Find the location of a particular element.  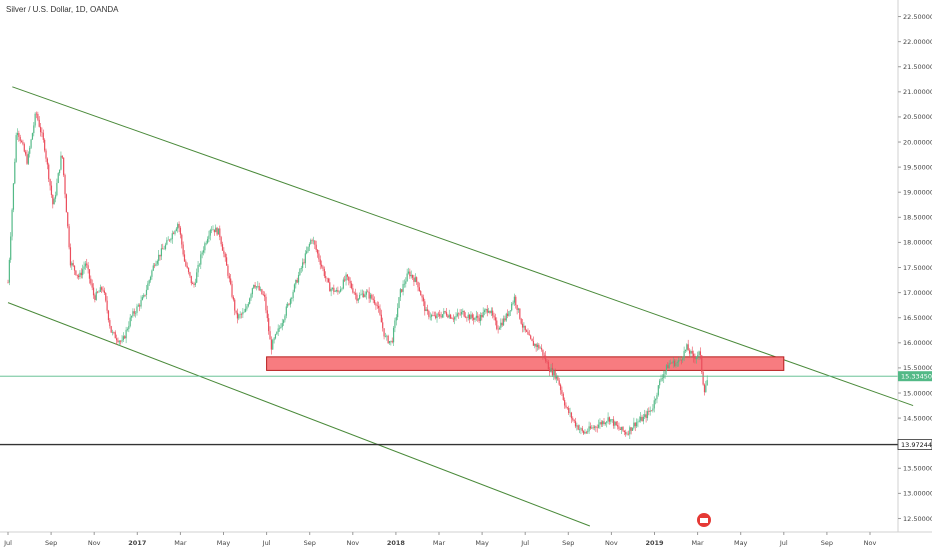

resistance-zone is located at coordinates (525, 363).